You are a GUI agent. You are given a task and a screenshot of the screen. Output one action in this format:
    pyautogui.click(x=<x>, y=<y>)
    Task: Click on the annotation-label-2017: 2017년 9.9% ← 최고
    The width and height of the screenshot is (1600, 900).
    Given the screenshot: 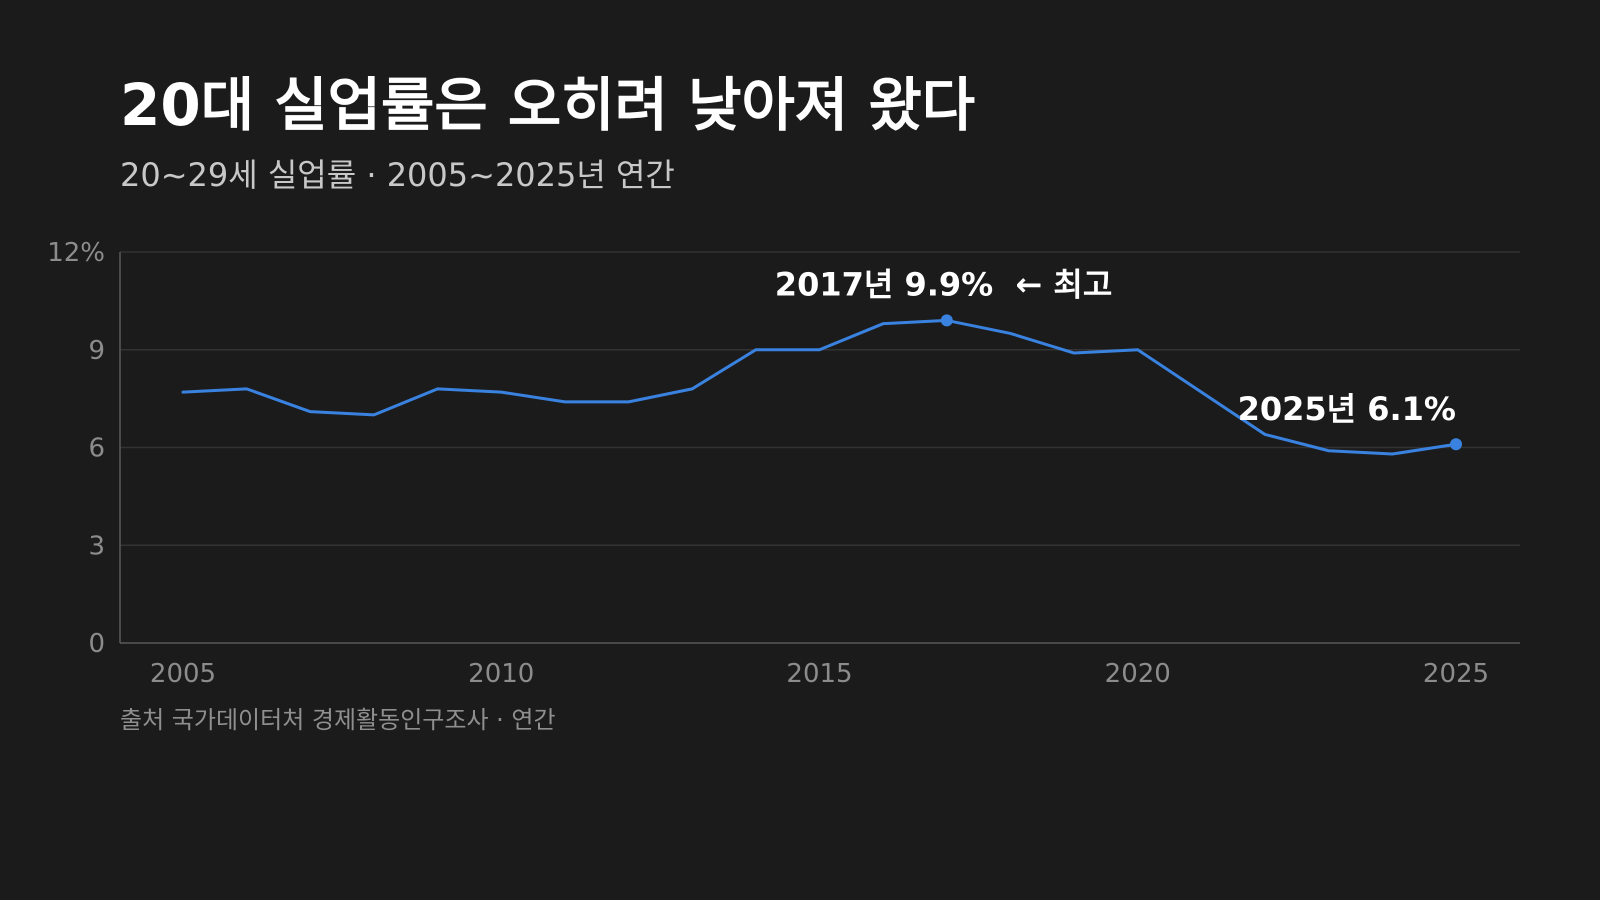 What is the action you would take?
    pyautogui.click(x=944, y=284)
    